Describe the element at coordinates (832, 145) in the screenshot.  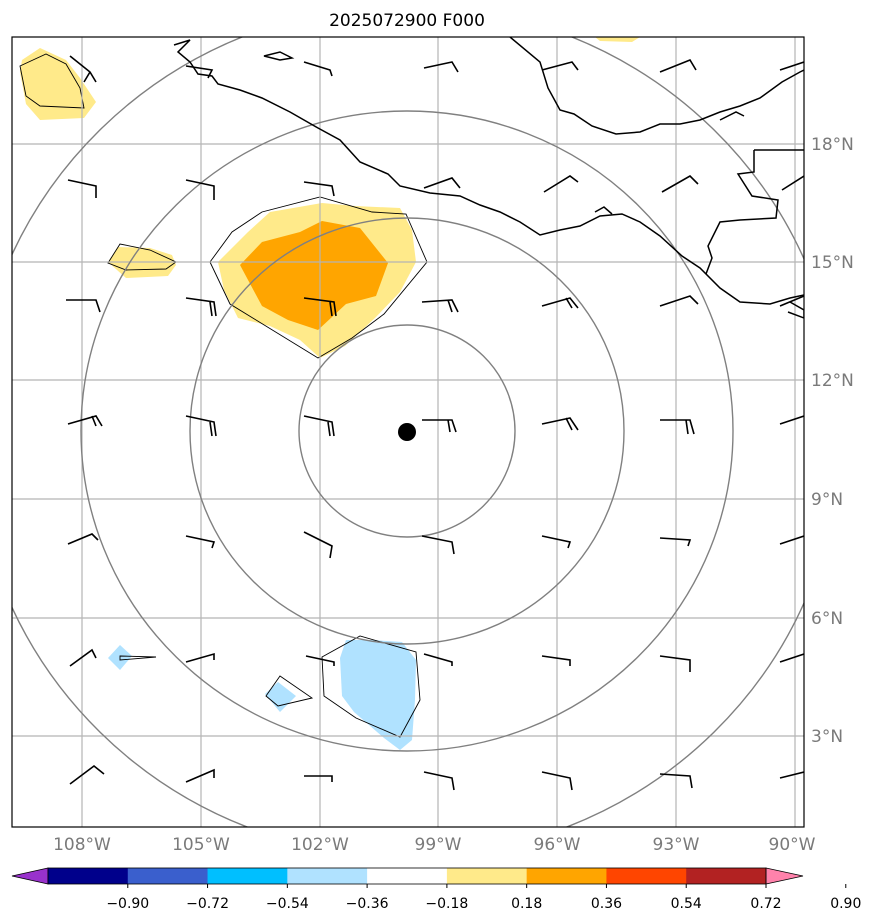
I see `lat-label: 18°N` at that location.